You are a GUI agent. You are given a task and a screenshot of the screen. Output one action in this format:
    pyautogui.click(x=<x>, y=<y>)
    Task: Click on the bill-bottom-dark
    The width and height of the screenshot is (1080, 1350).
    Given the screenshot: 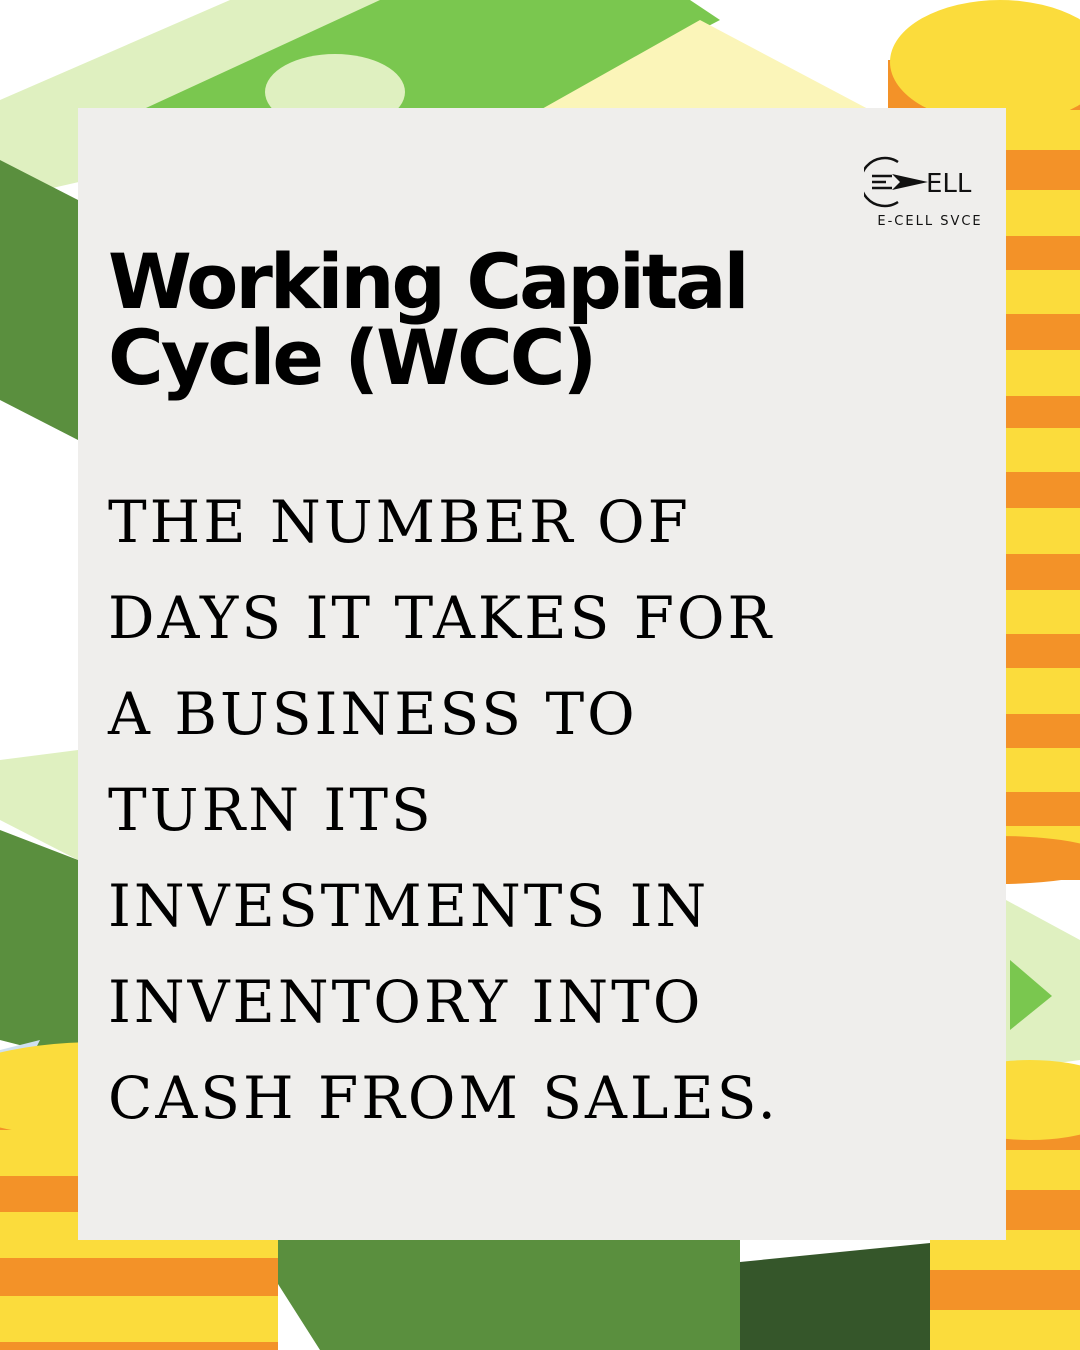 What is the action you would take?
    pyautogui.click(x=850, y=1295)
    